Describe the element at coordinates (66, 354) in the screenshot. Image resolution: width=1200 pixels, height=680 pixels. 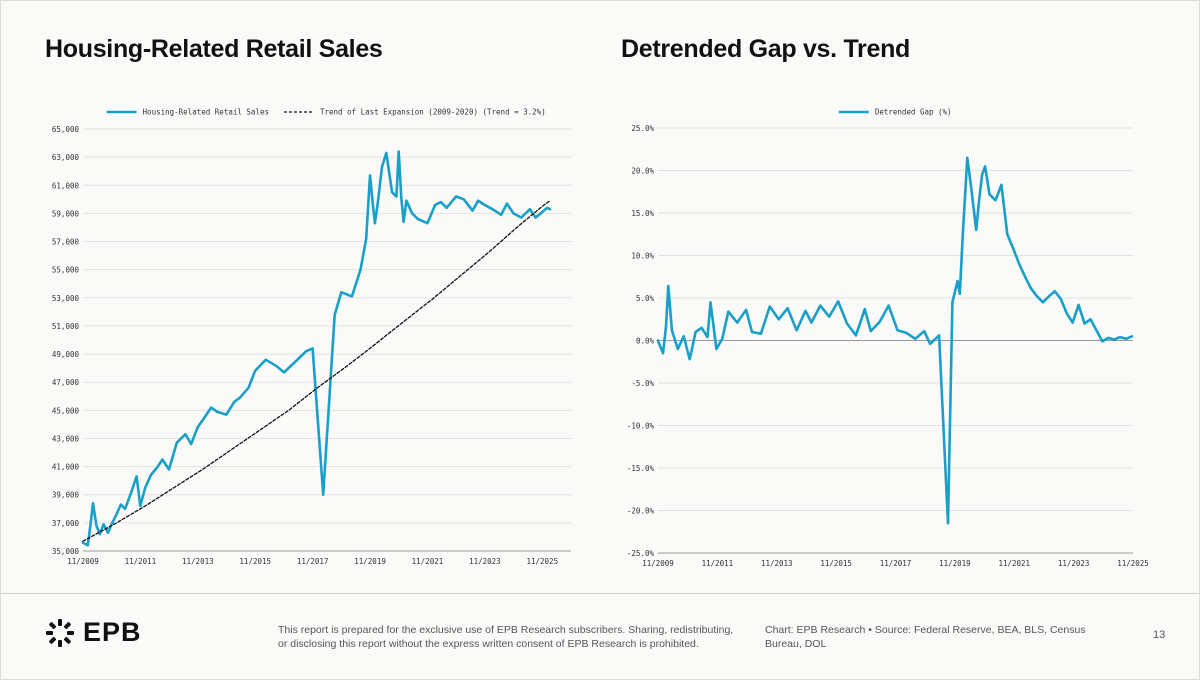
I see `y-tick-label: 49,000` at that location.